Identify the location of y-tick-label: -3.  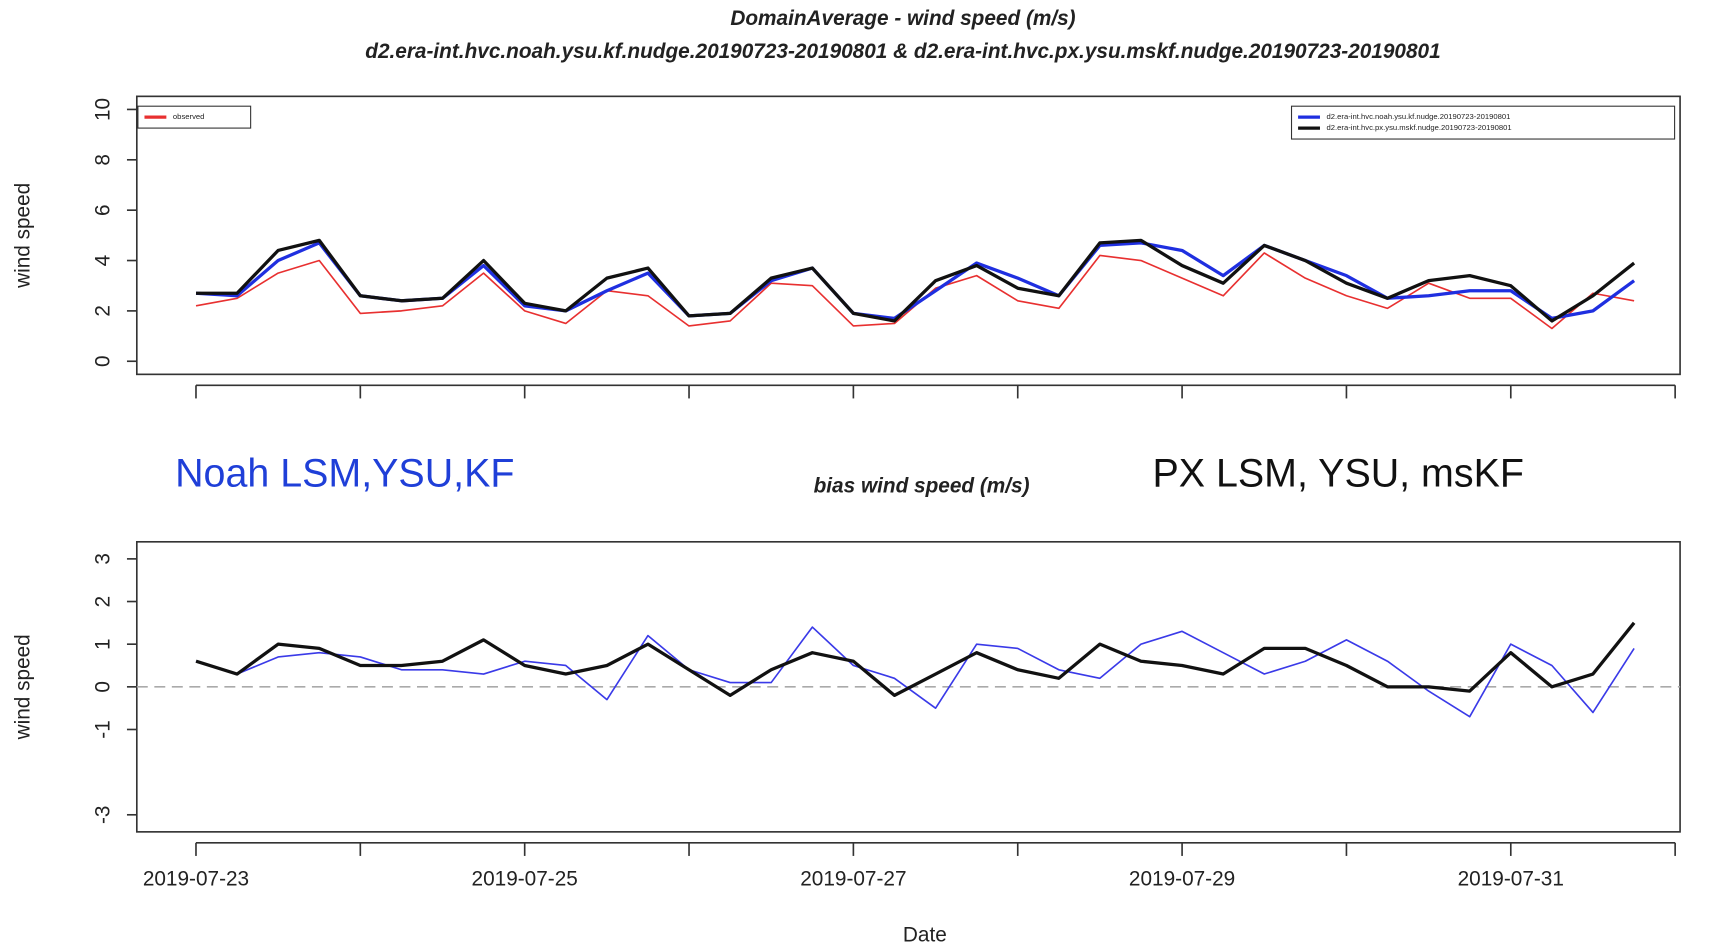
(102, 815).